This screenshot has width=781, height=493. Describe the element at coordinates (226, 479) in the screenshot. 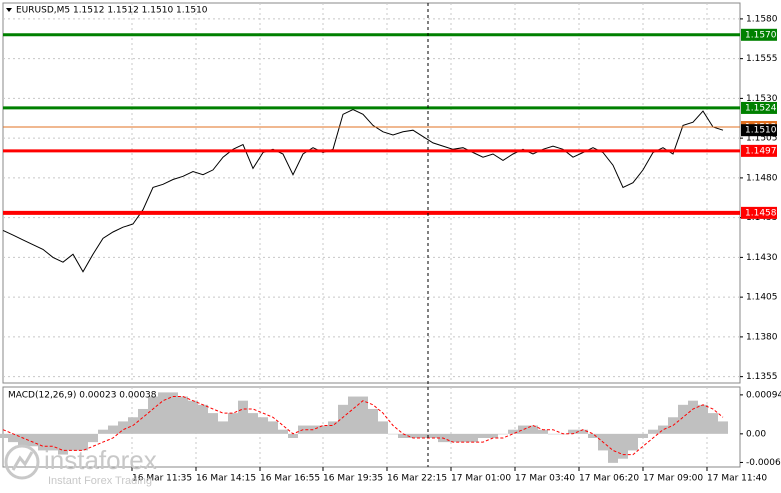

I see `x-tick-label: 16 Mar 14:15` at that location.